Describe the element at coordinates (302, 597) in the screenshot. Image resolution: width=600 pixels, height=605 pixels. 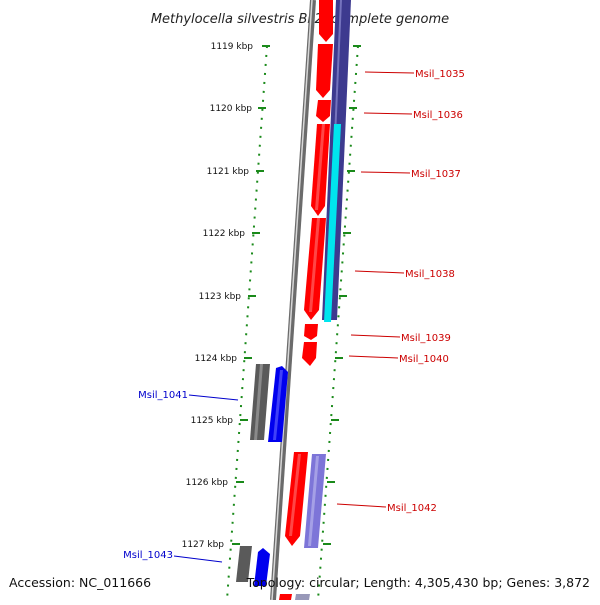
I see `gene-partial-gray` at that location.